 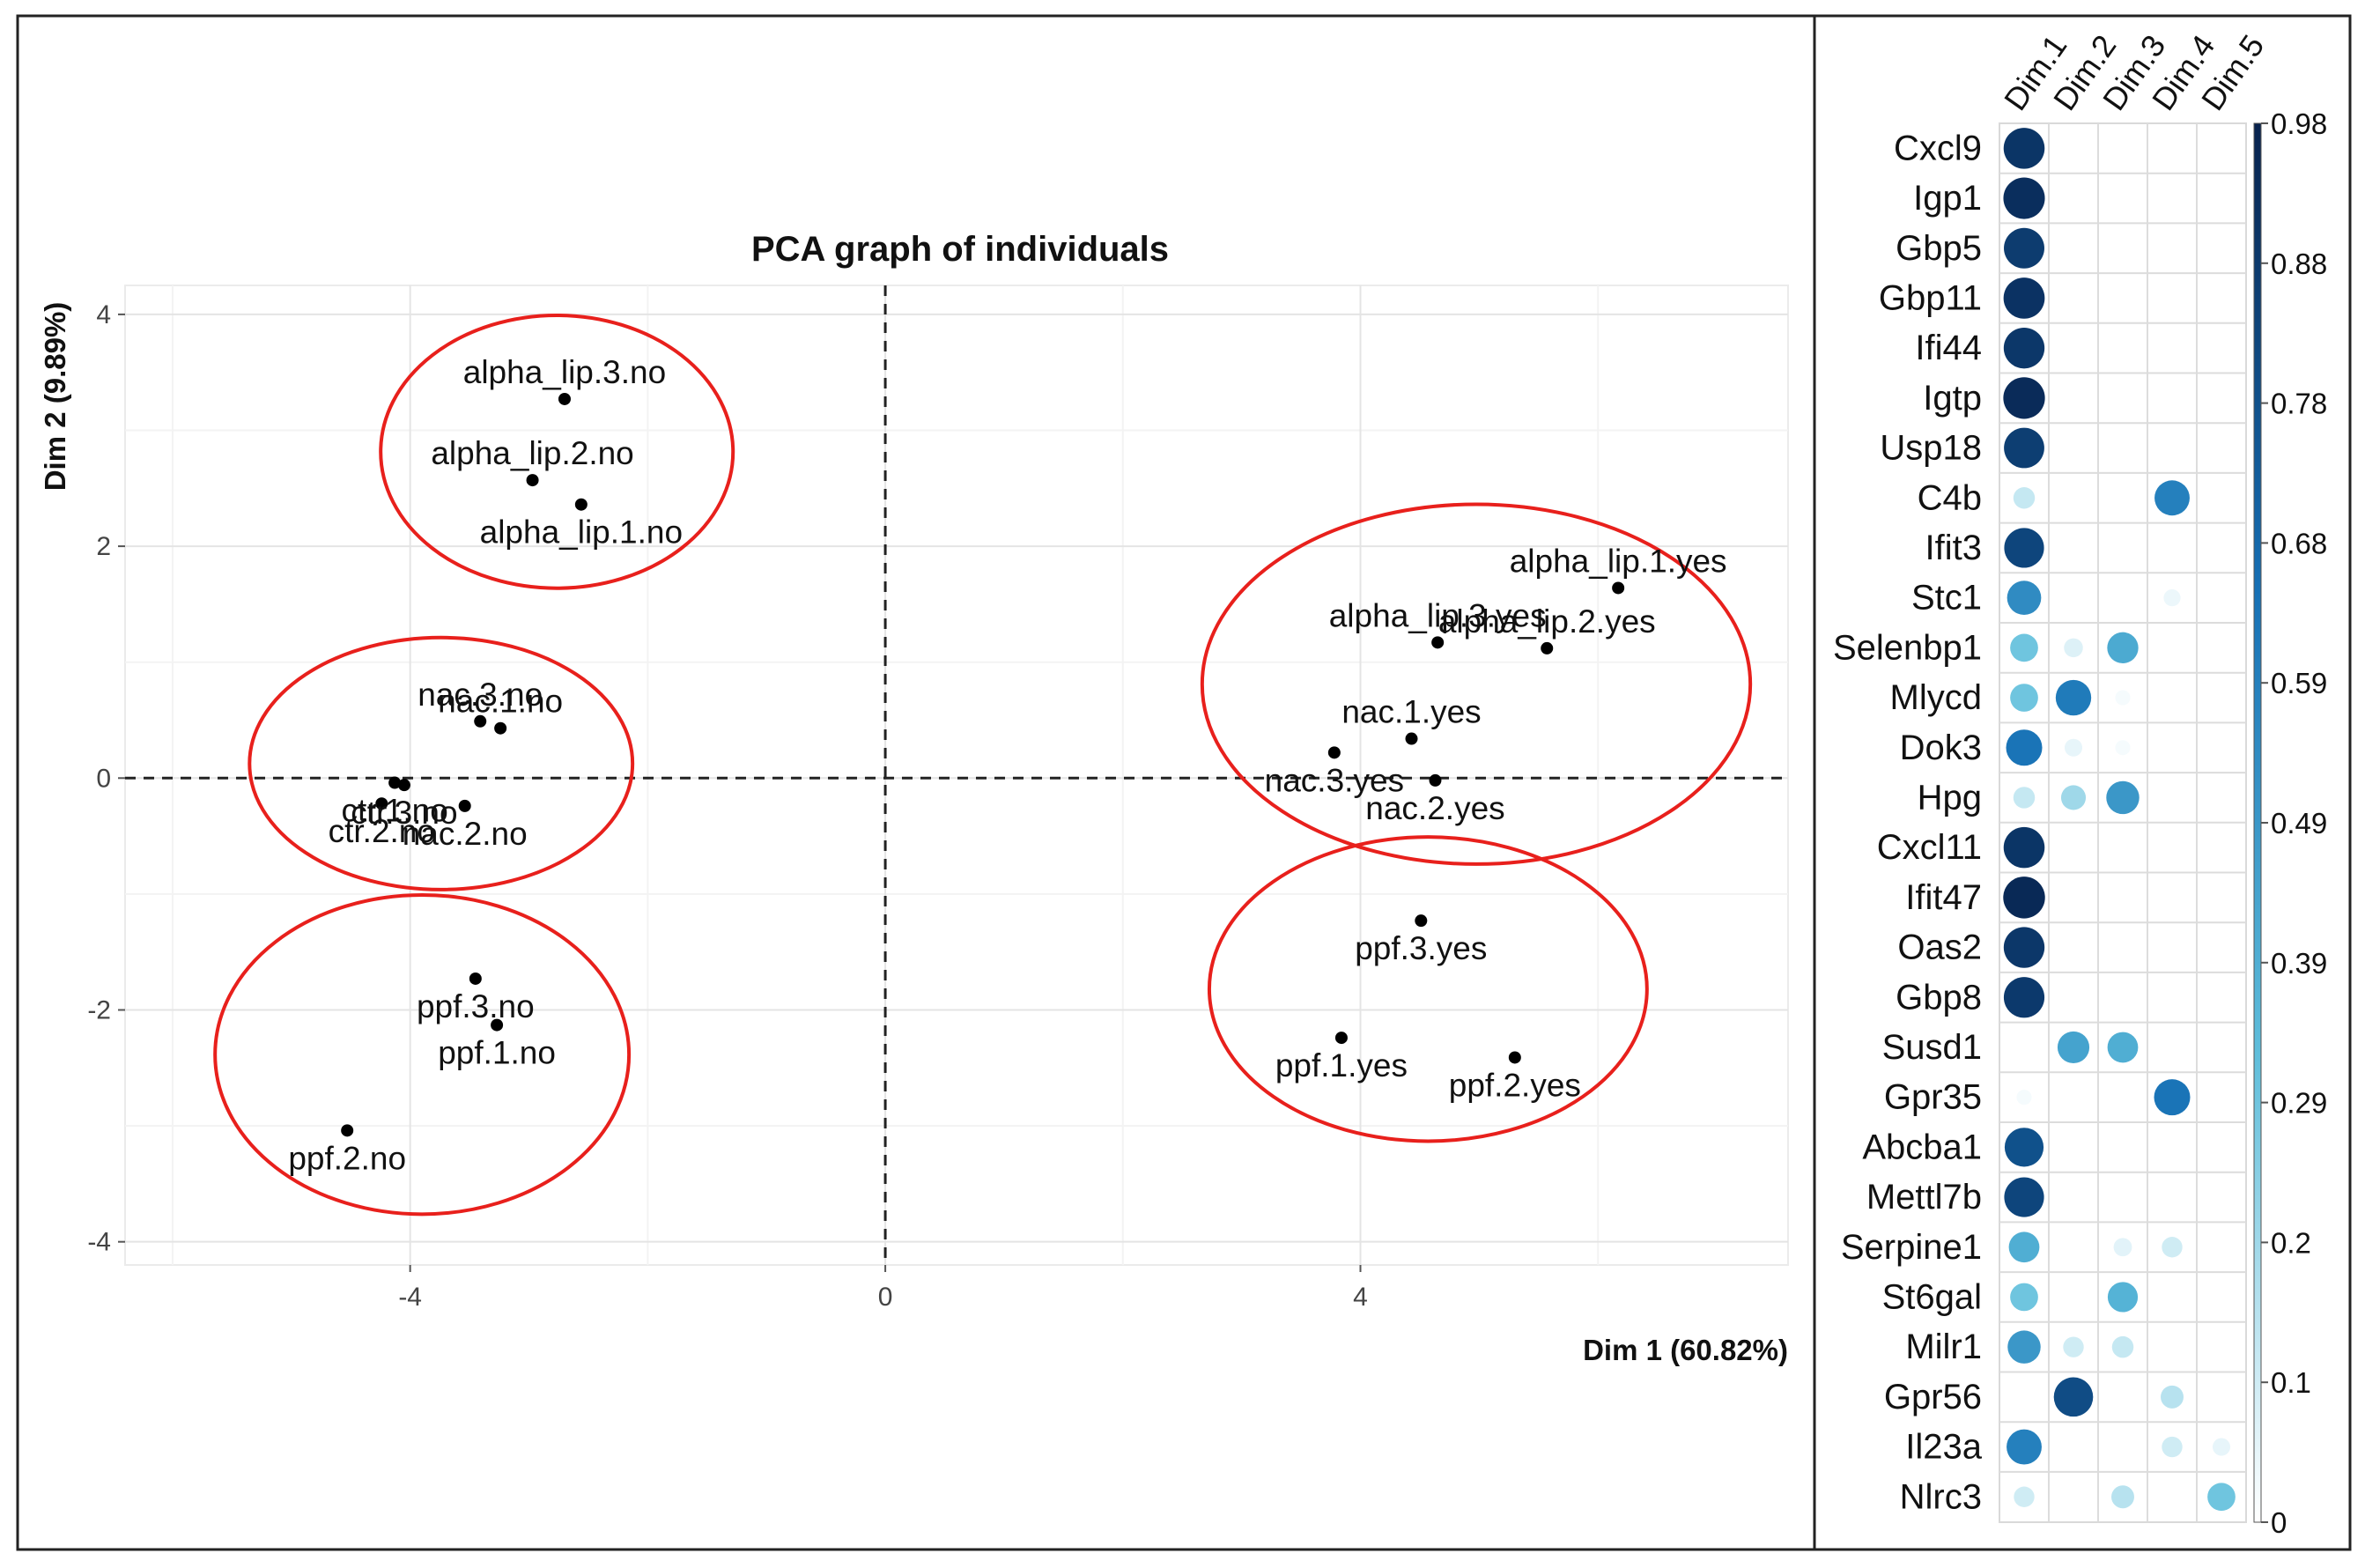 What do you see at coordinates (347, 1158) in the screenshot?
I see `point-label-ppf-2-no: ppf.2.no` at bounding box center [347, 1158].